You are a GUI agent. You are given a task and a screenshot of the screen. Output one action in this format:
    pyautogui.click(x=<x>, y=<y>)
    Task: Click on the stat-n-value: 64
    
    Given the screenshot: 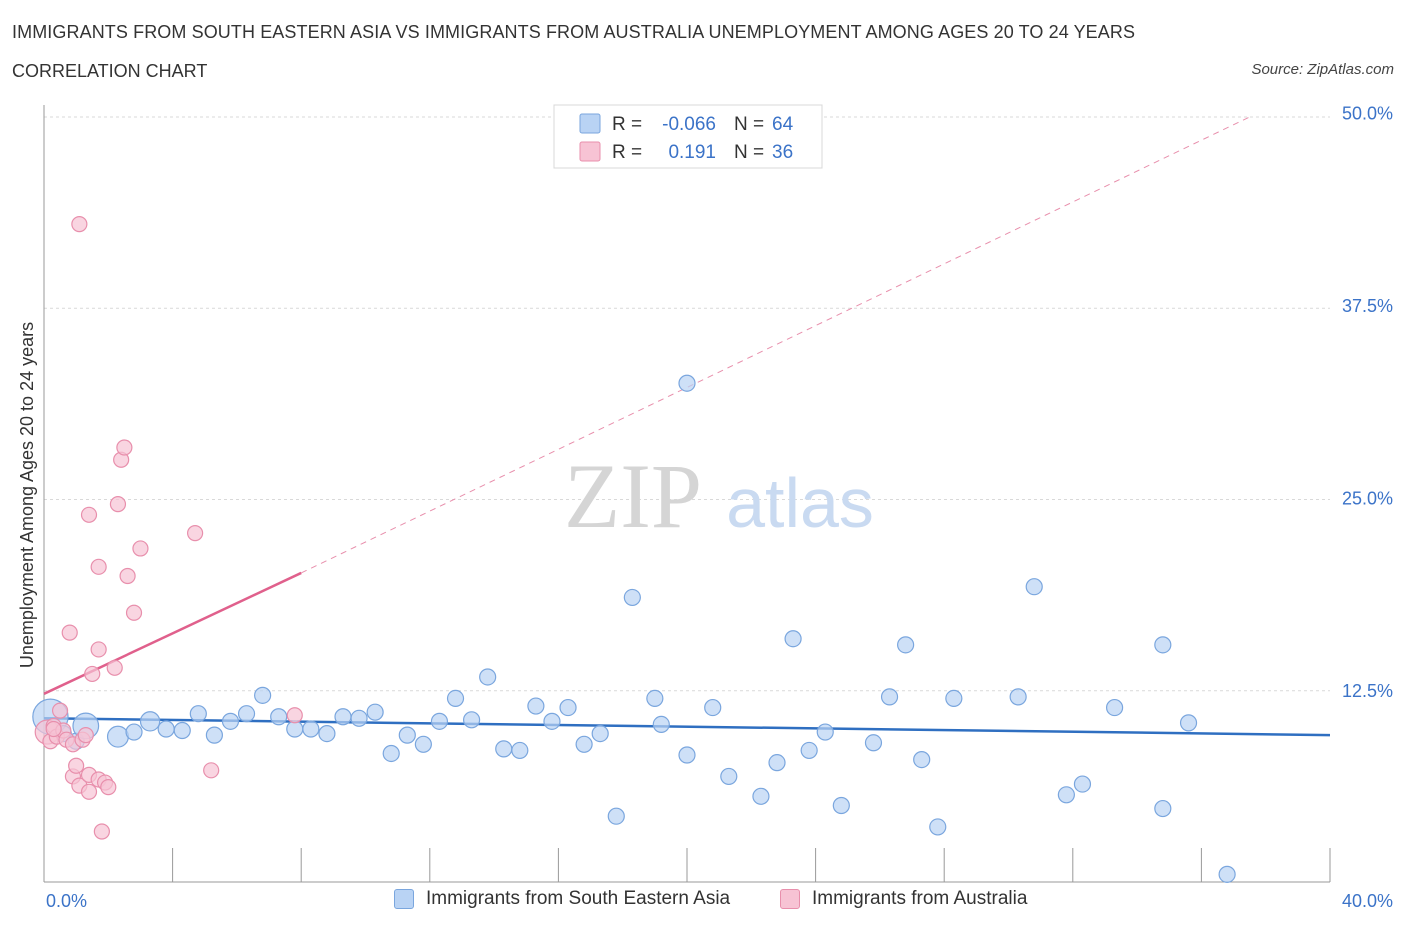 What is the action you would take?
    pyautogui.click(x=783, y=124)
    